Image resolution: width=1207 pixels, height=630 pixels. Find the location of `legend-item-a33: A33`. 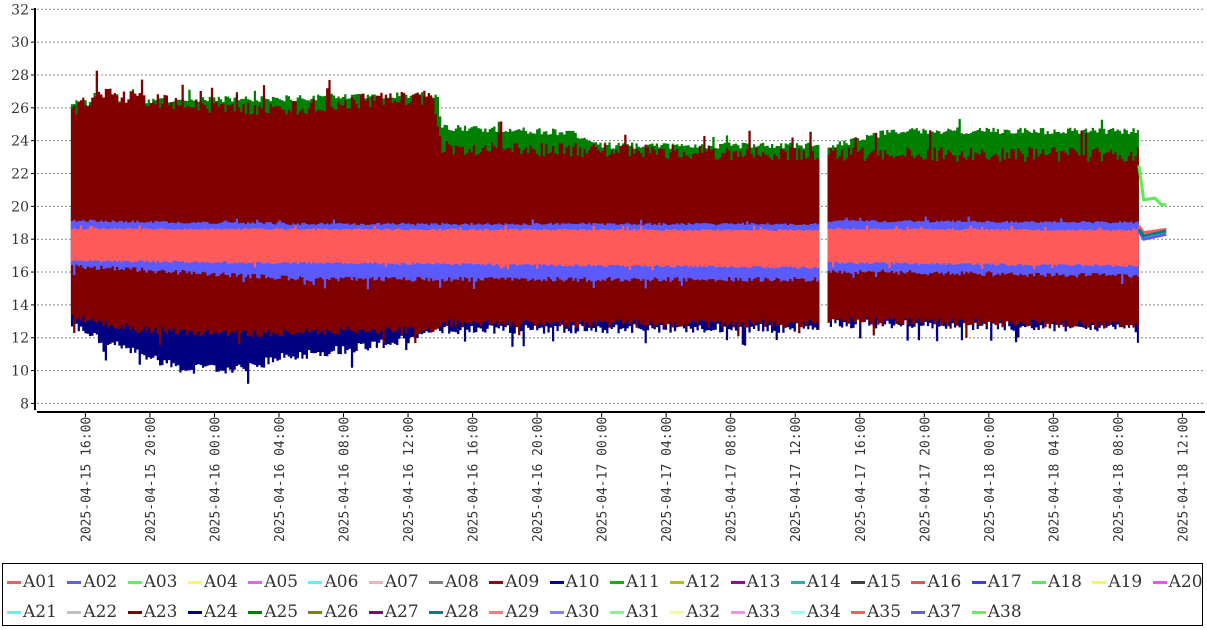

legend-item-a33: A33 is located at coordinates (760, 612).